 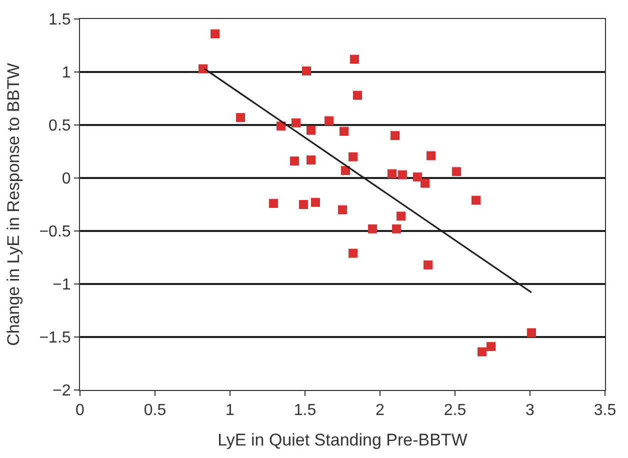 What do you see at coordinates (55, 338) in the screenshot?
I see `y-tick-label: −1.5` at bounding box center [55, 338].